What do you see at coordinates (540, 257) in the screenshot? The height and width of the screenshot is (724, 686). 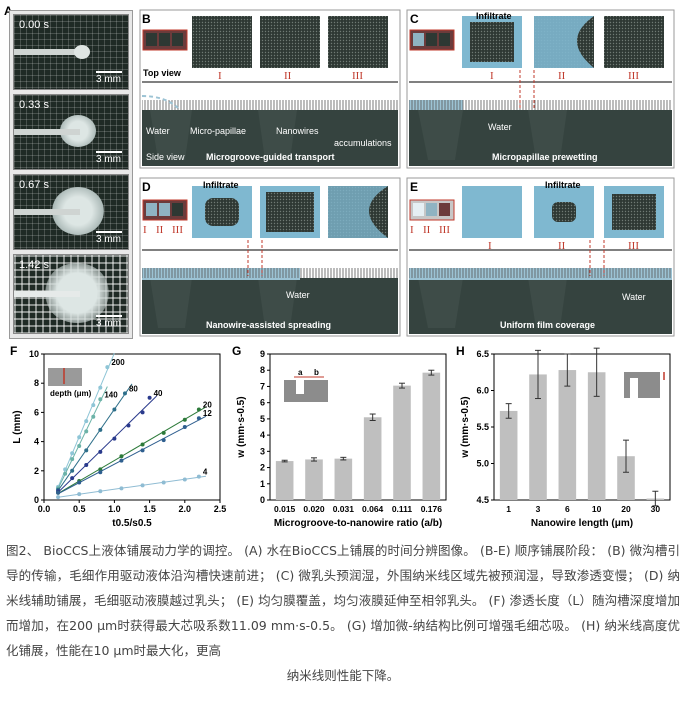 I see `panel-e` at bounding box center [540, 257].